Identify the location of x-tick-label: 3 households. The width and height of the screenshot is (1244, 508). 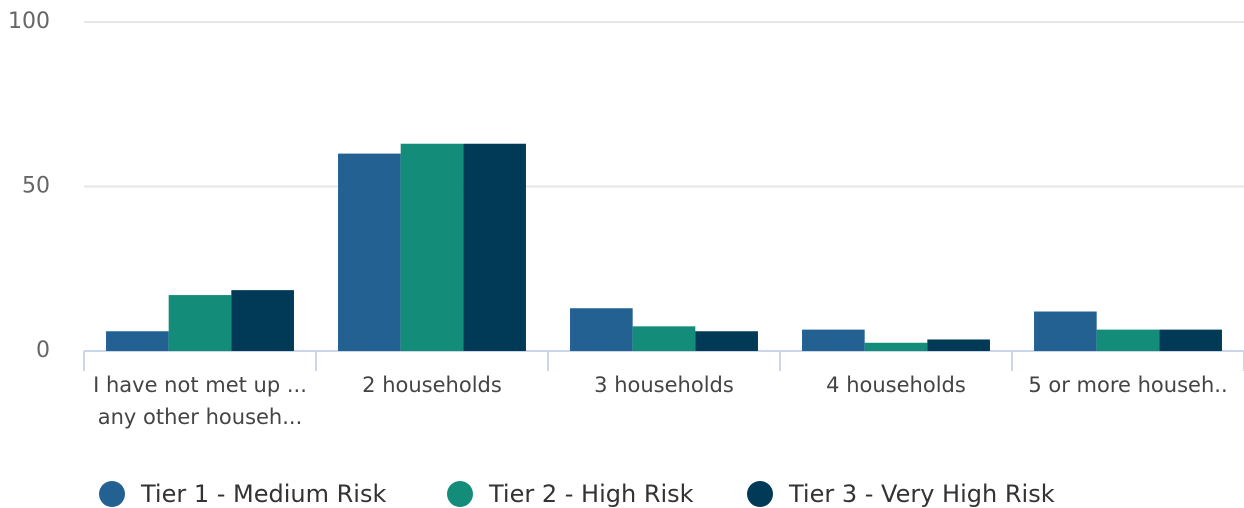
(664, 385).